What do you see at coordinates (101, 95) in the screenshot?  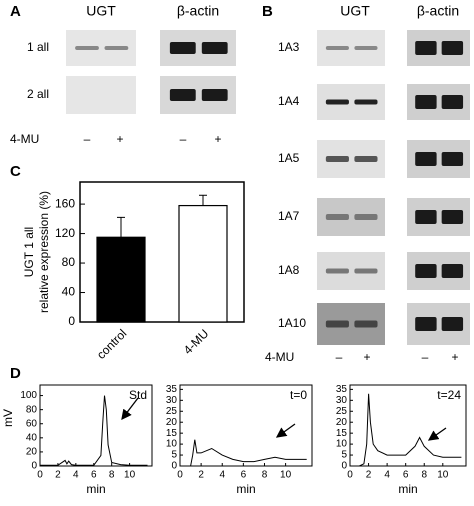 I see `gel` at bounding box center [101, 95].